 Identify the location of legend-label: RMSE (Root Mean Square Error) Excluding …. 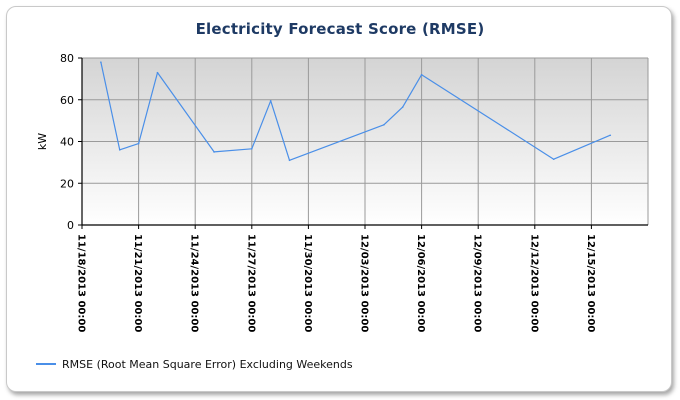
(207, 364).